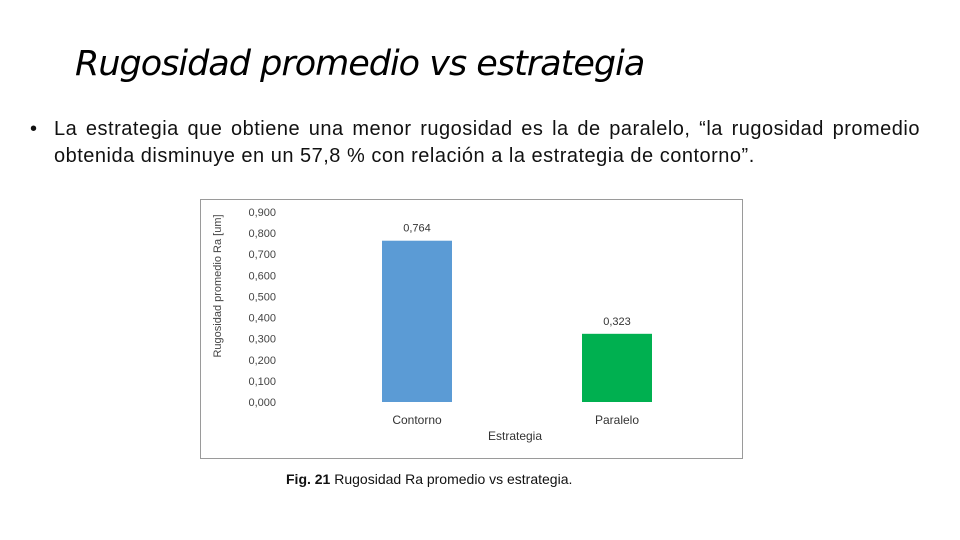  I want to click on y-tick-label: 0,100, so click(262, 382).